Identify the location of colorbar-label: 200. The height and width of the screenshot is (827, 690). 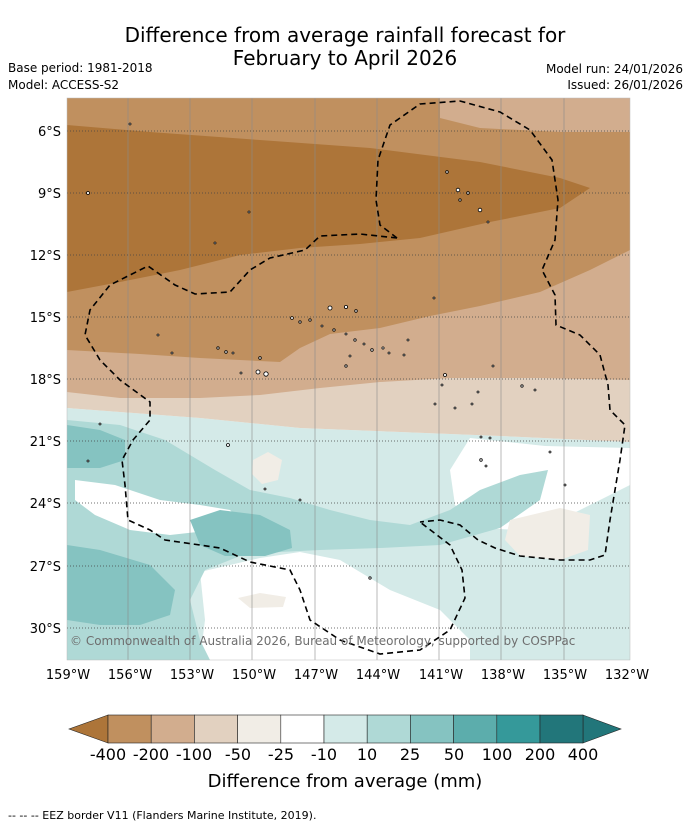
(540, 754).